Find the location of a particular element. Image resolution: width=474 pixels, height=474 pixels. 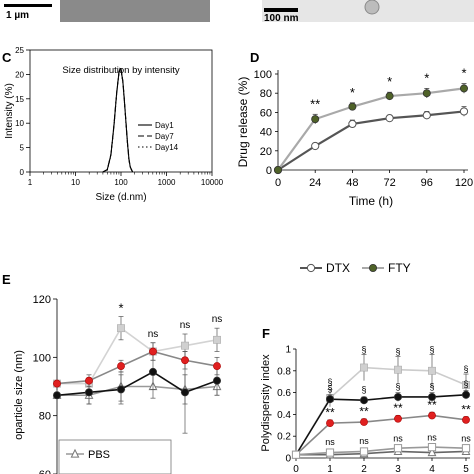

y-tick-label: 0.2 is located at coordinates (284, 437).